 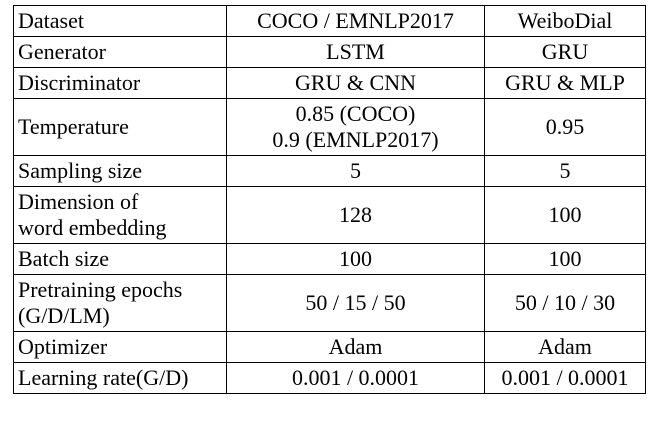 I want to click on table-row: Dataset COCO / EMNLP2017 WeiboDial, so click(x=329, y=21).